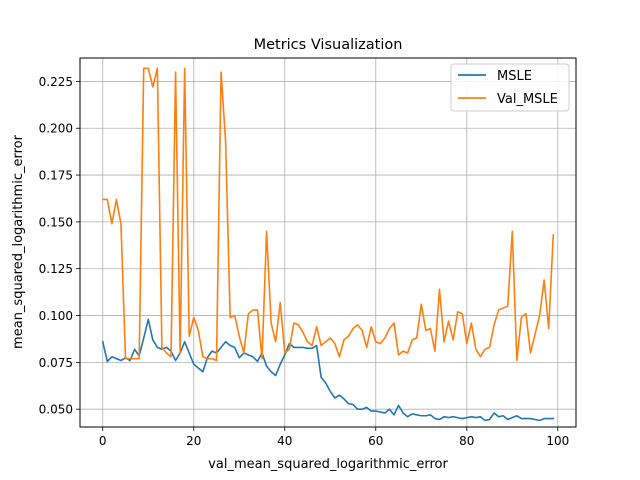 This screenshot has width=640, height=480. I want to click on x-axis-label: val_mean_squared_logarithmic_error, so click(328, 464).